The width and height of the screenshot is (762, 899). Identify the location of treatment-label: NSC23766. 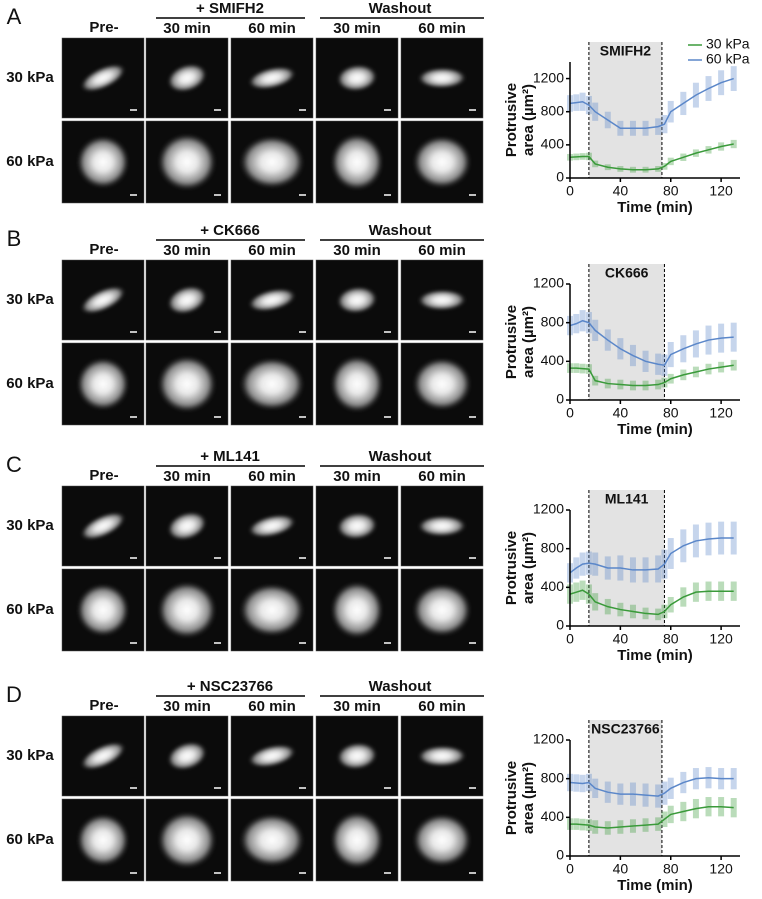
(625, 729).